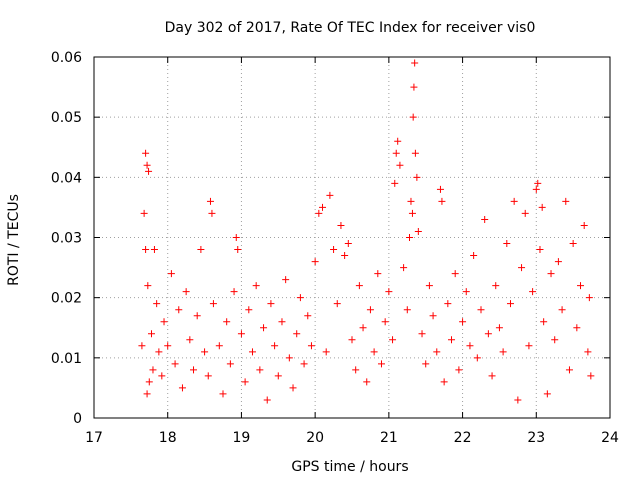 The image size is (640, 480). Describe the element at coordinates (14, 240) in the screenshot. I see `y-axis-label: ROTI / TECUs` at that location.